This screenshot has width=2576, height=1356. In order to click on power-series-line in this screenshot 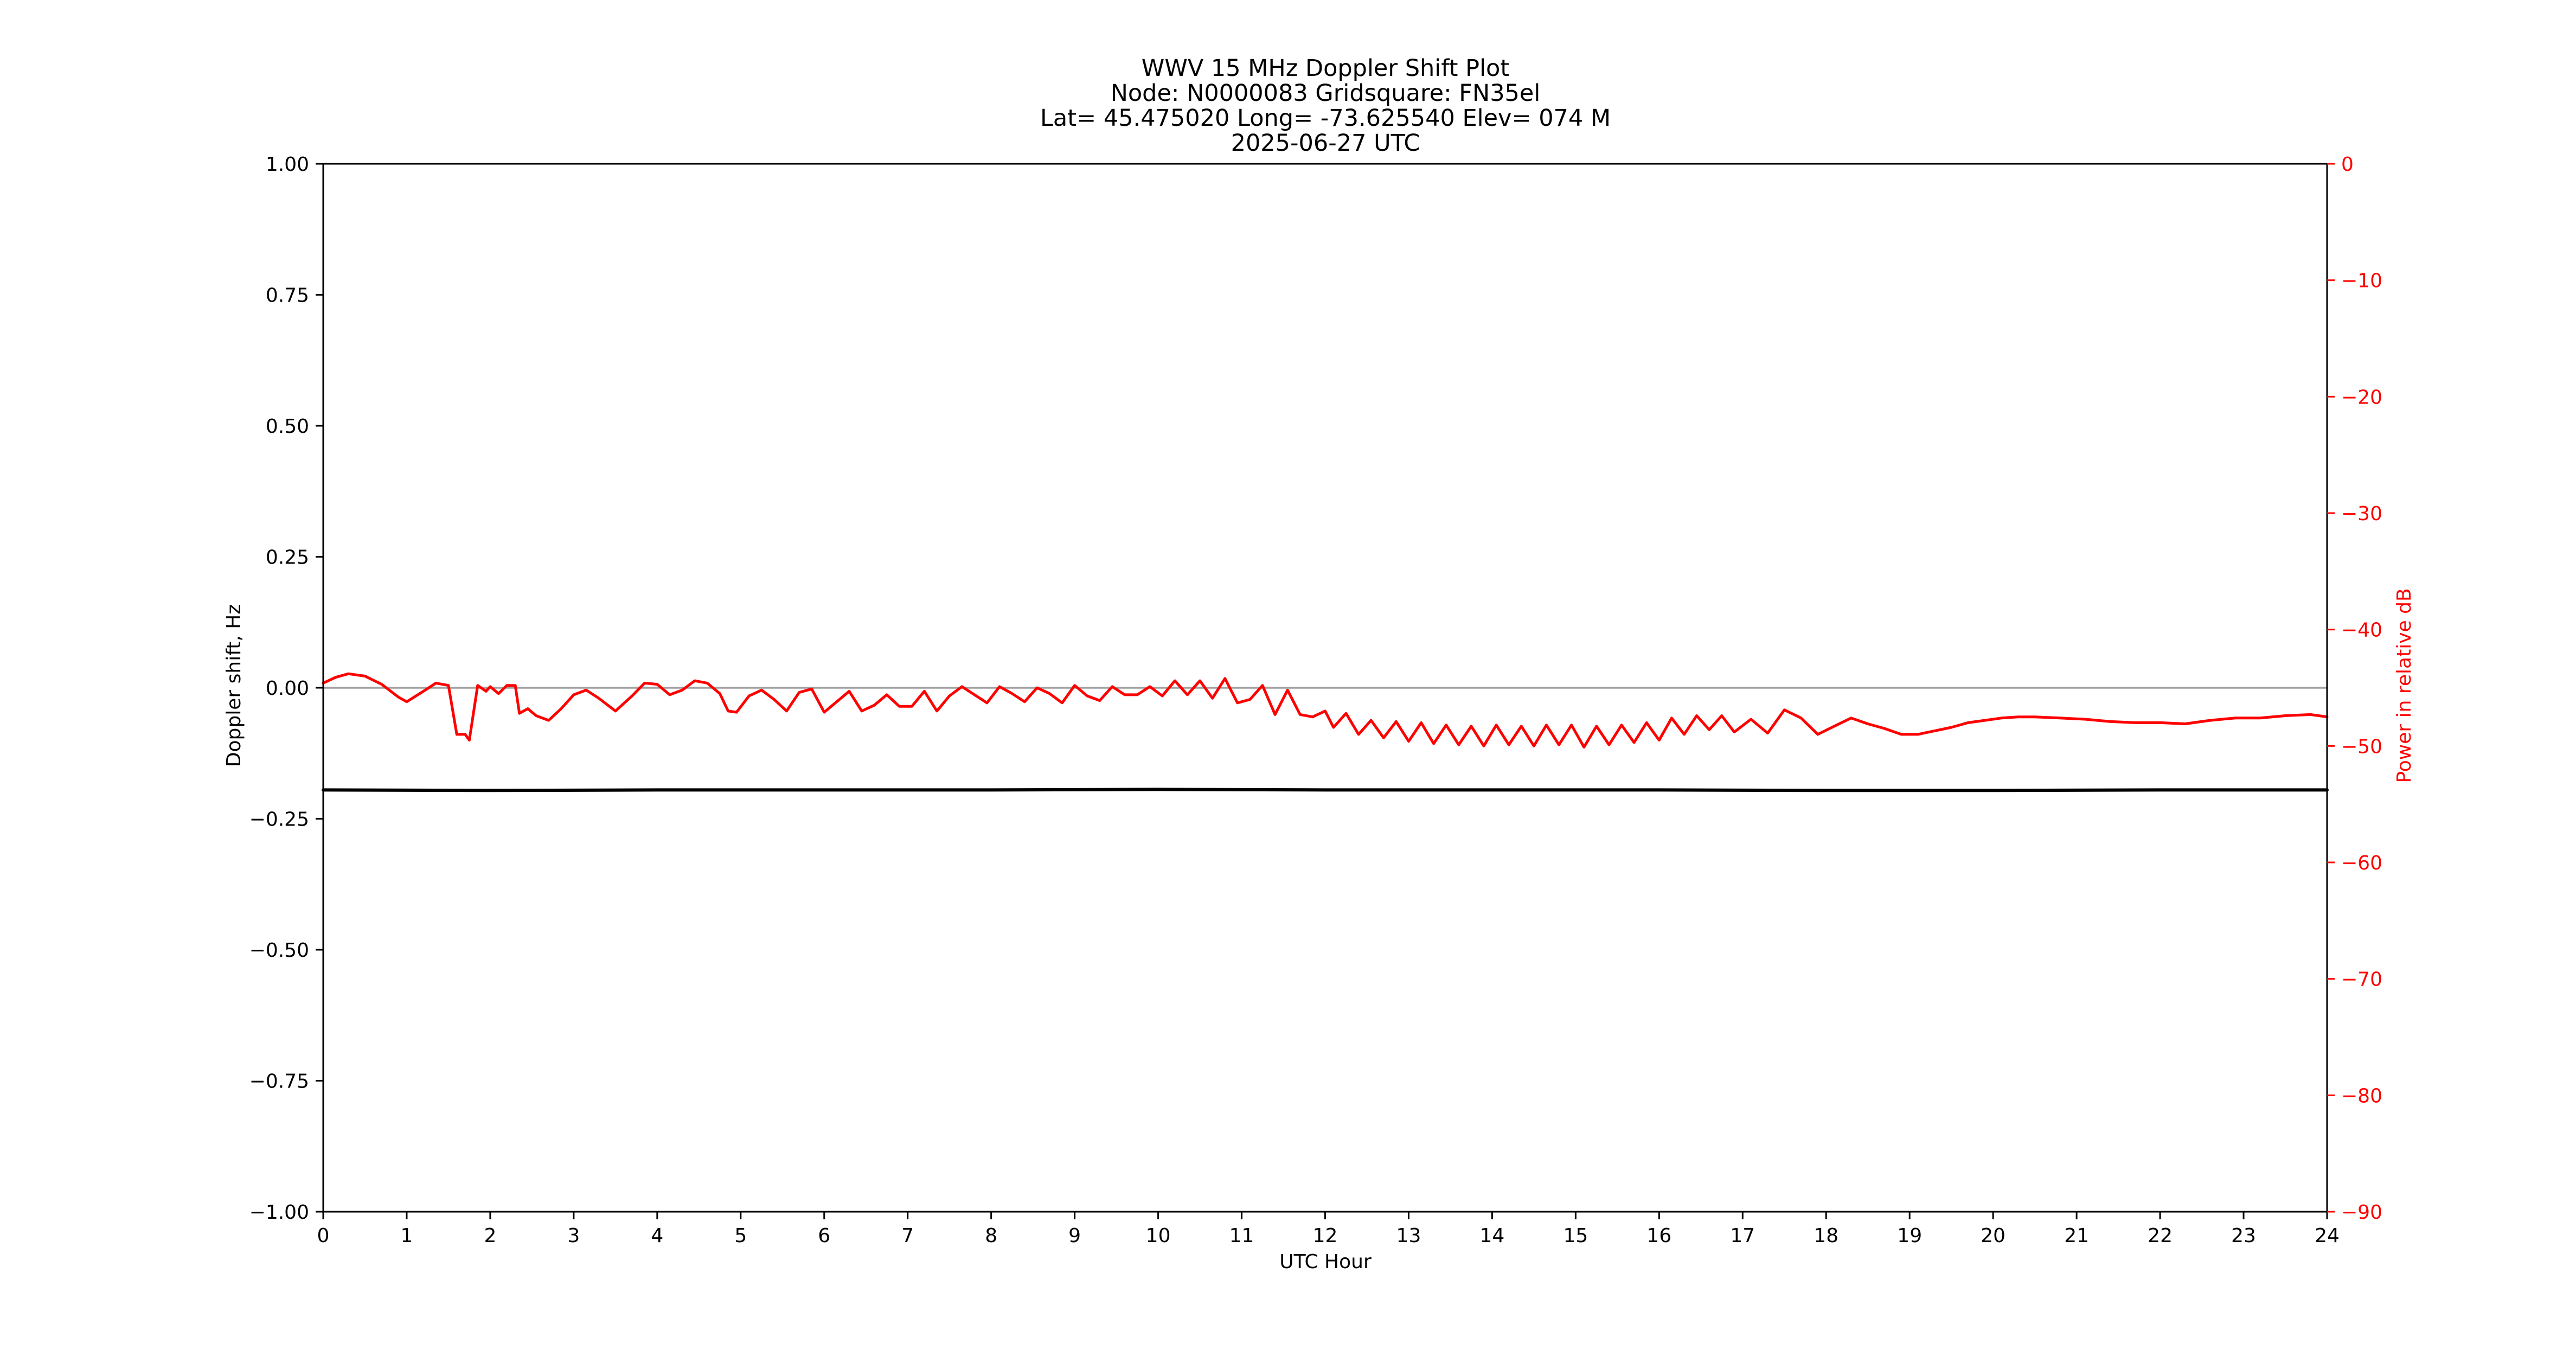, I will do `click(1325, 710)`.